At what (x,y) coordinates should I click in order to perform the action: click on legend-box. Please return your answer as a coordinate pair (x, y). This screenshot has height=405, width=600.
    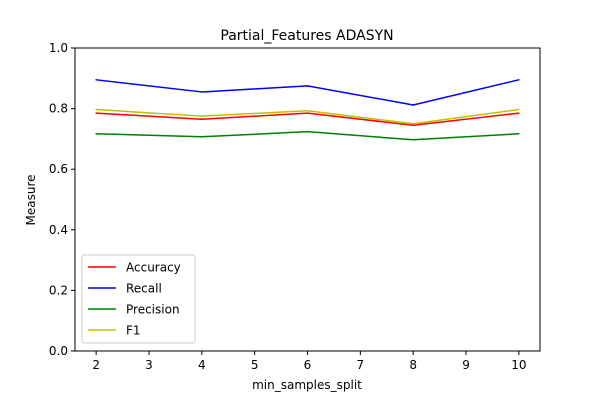
    Looking at the image, I should click on (138, 299).